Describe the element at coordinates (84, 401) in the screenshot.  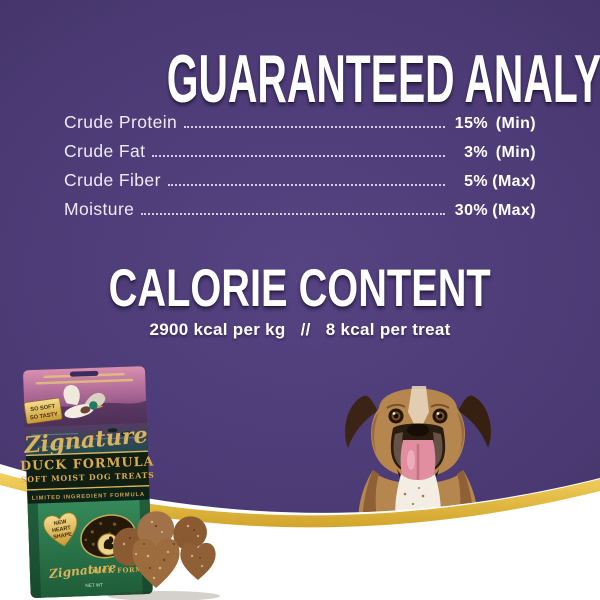
I see `duck-illustration` at that location.